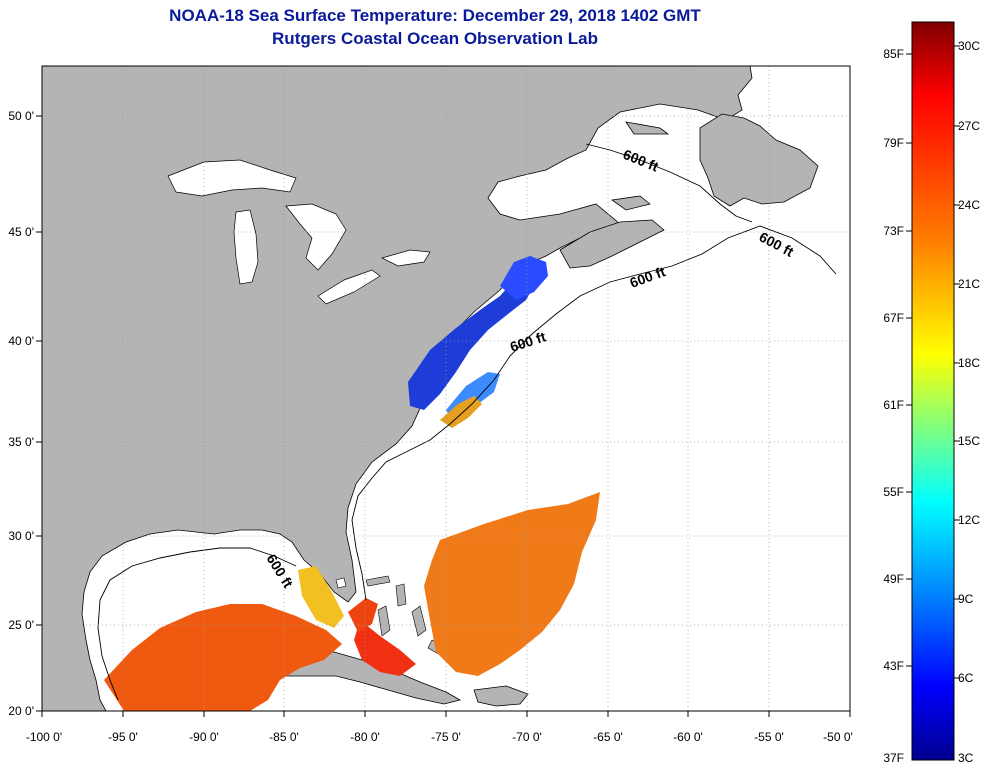 The width and height of the screenshot is (984, 770). Describe the element at coordinates (969, 284) in the screenshot. I see `colorbar-c-label: 21C` at that location.